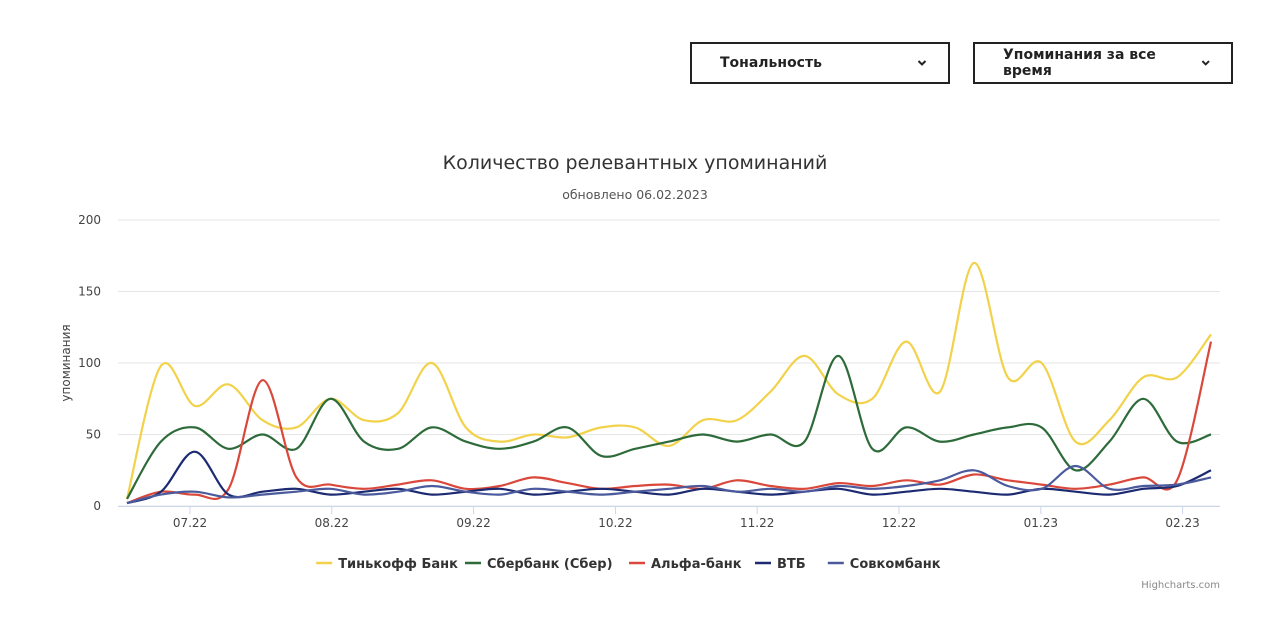 Image resolution: width=1280 pixels, height=618 pixels. I want to click on y-tick-label: 150, so click(89, 292).